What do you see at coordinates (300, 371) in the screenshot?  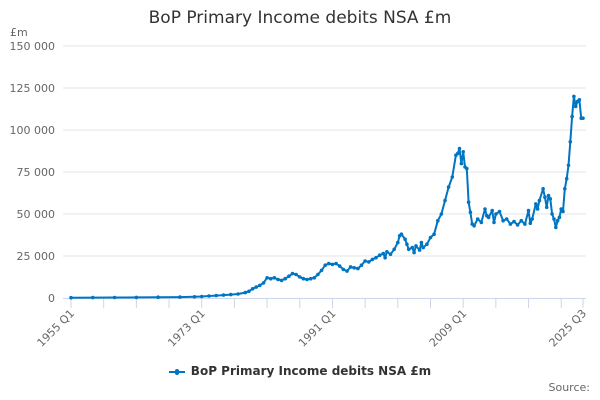 I see `legend-item: BoP Primary Income debits NSA £m` at bounding box center [300, 371].